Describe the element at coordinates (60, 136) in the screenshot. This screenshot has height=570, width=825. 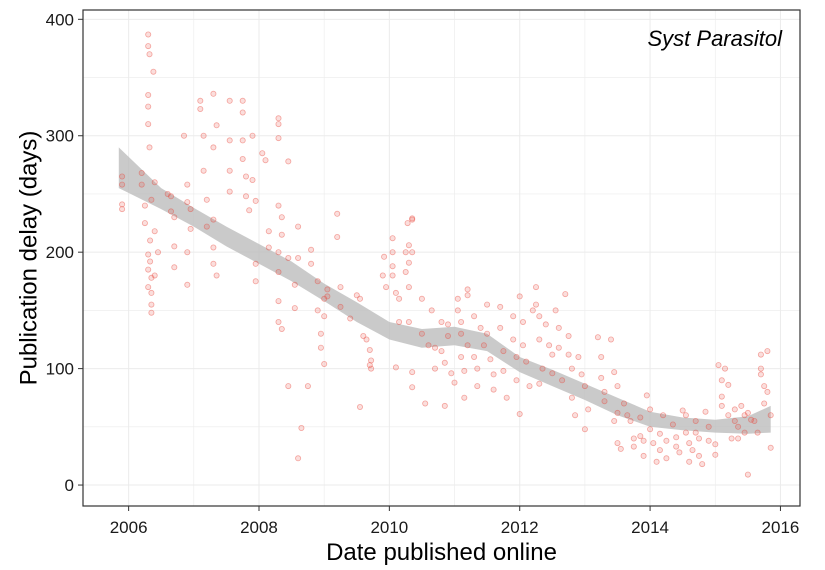
I see `y-tick-label: 300` at that location.